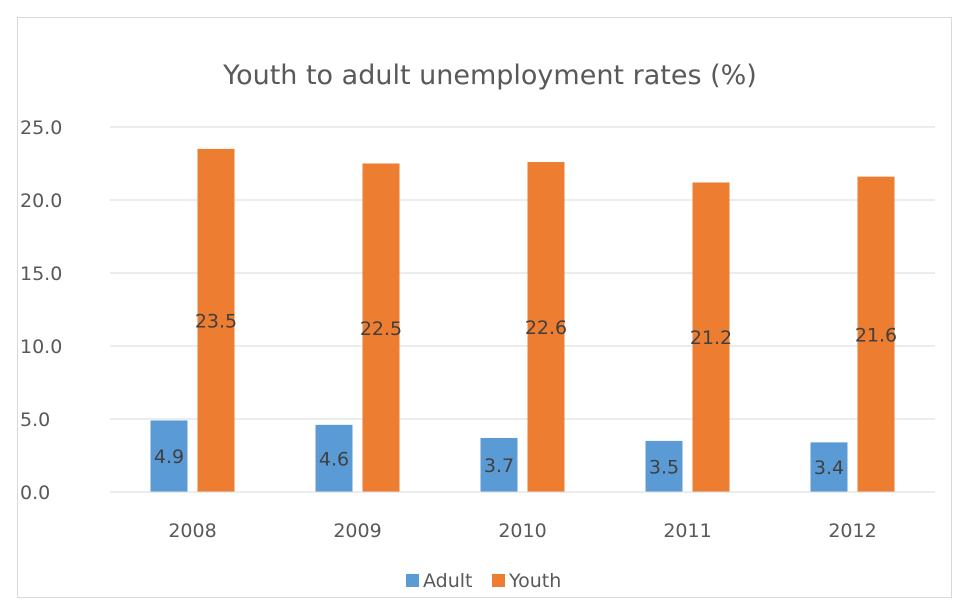  Describe the element at coordinates (522, 531) in the screenshot. I see `x-tick-label: 2010` at that location.